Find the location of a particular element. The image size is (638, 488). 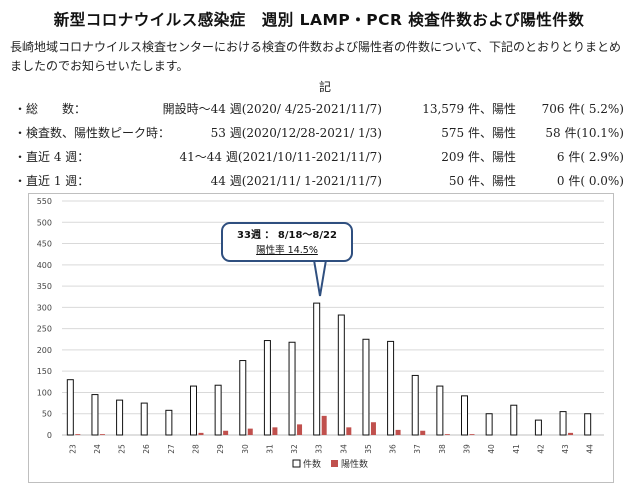

y-tick-label: 450 is located at coordinates (44, 244).